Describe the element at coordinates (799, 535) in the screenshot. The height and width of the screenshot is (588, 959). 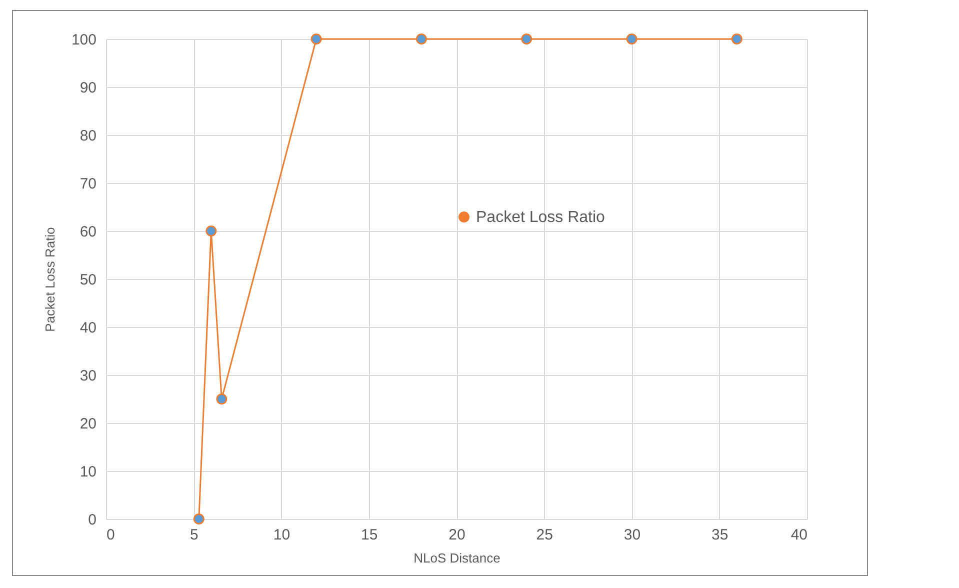
I see `x-tick-label: 40` at that location.